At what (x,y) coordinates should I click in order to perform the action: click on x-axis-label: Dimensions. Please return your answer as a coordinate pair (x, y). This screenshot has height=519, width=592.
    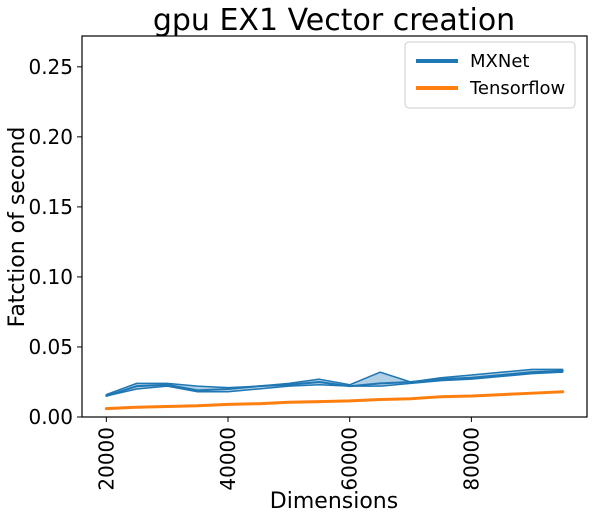
    Looking at the image, I should click on (334, 501).